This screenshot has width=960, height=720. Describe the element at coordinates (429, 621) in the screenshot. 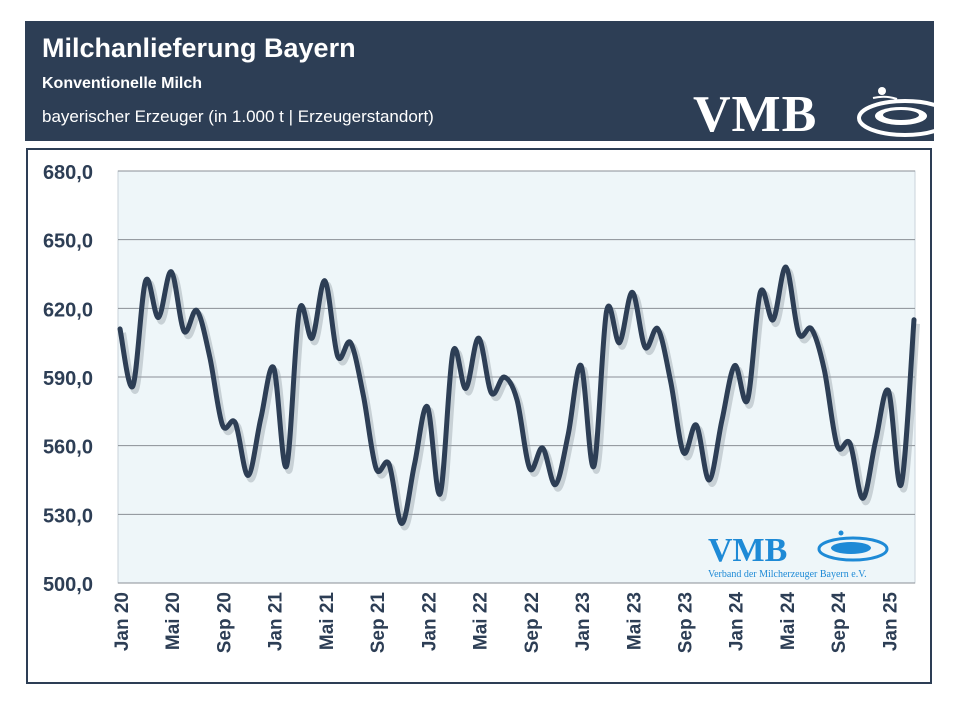

I see `x-tick-label: Jan 22` at that location.